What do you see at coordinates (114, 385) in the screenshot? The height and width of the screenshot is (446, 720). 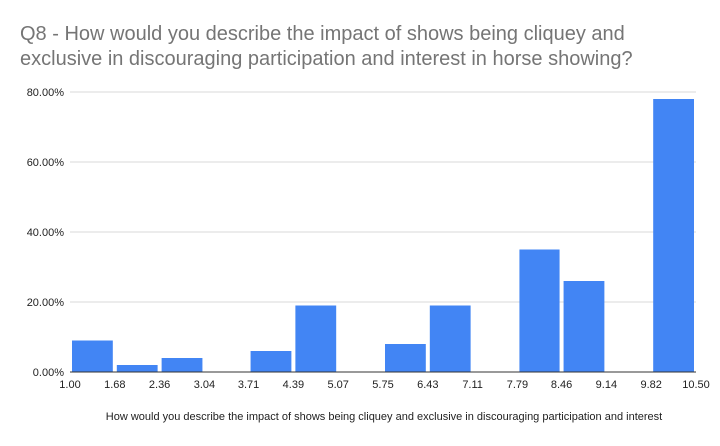 I see `x-tick-label: 1.68` at bounding box center [114, 385].